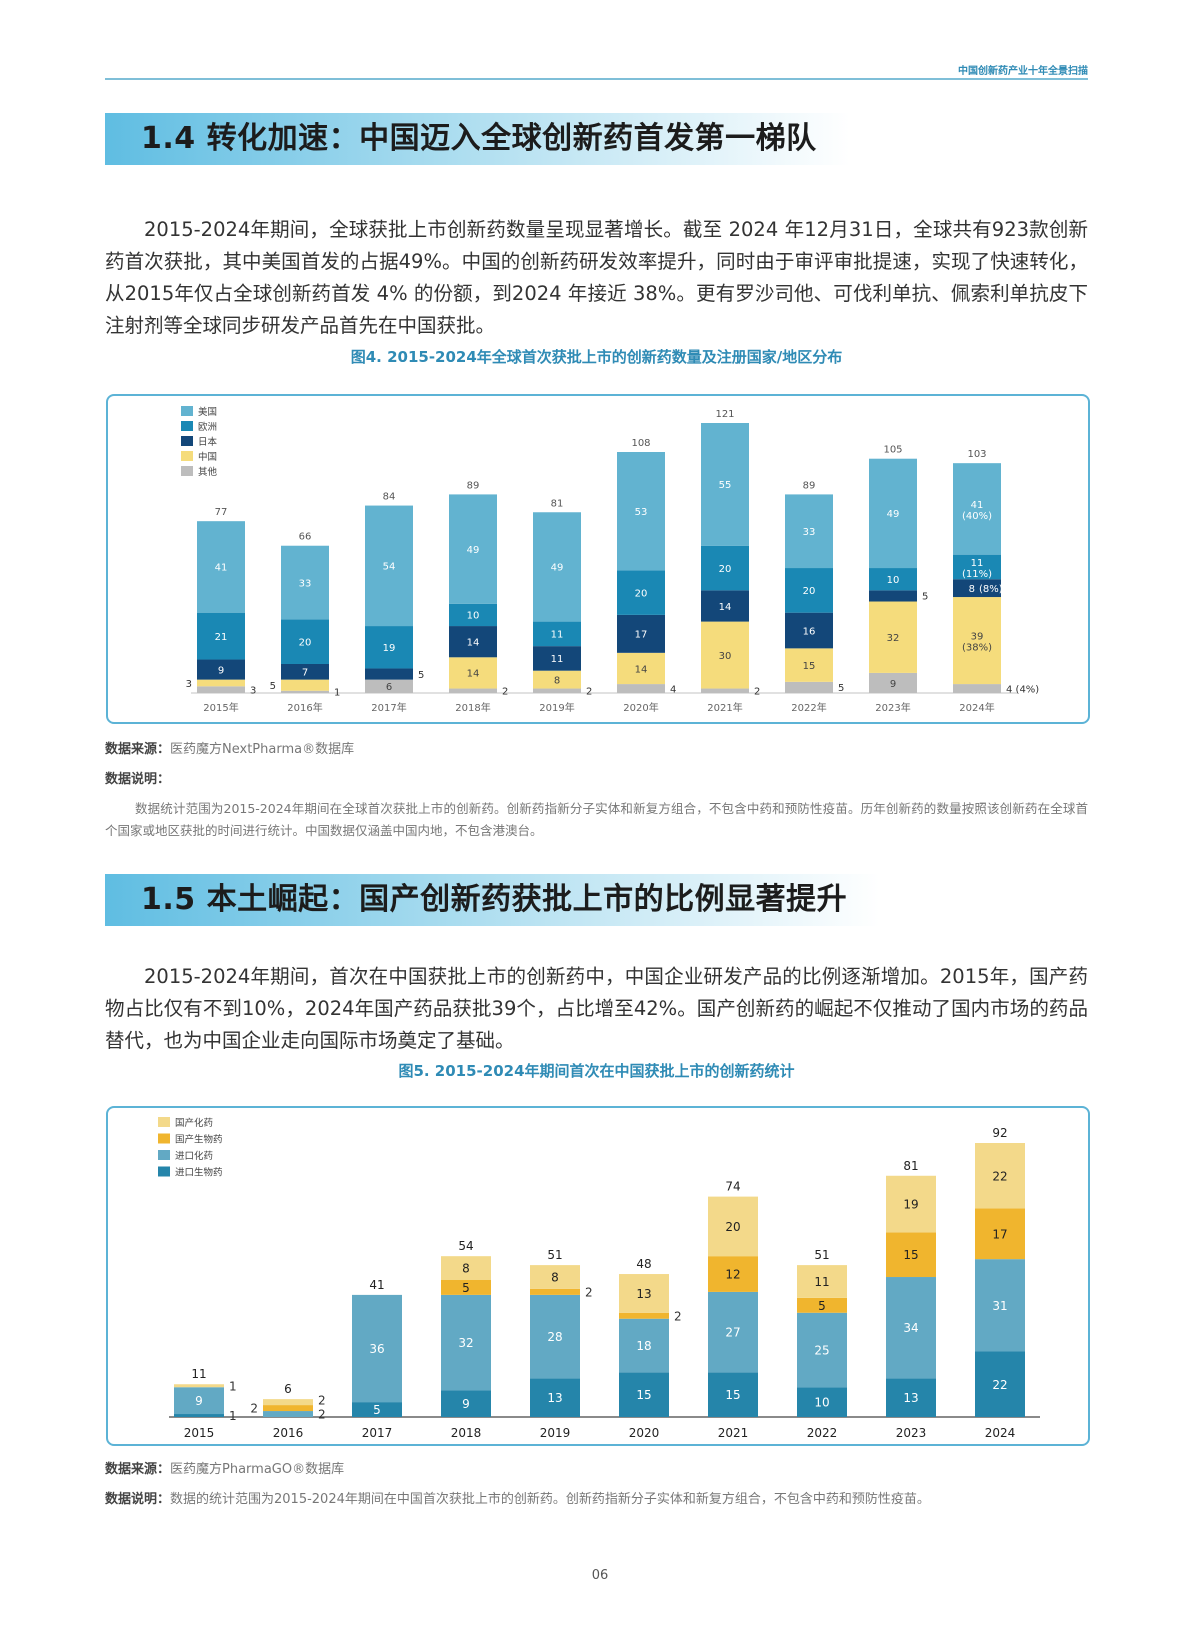 This screenshot has height=1630, width=1200. Describe the element at coordinates (732, 1275) in the screenshot. I see `bar-value-label: 12` at that location.